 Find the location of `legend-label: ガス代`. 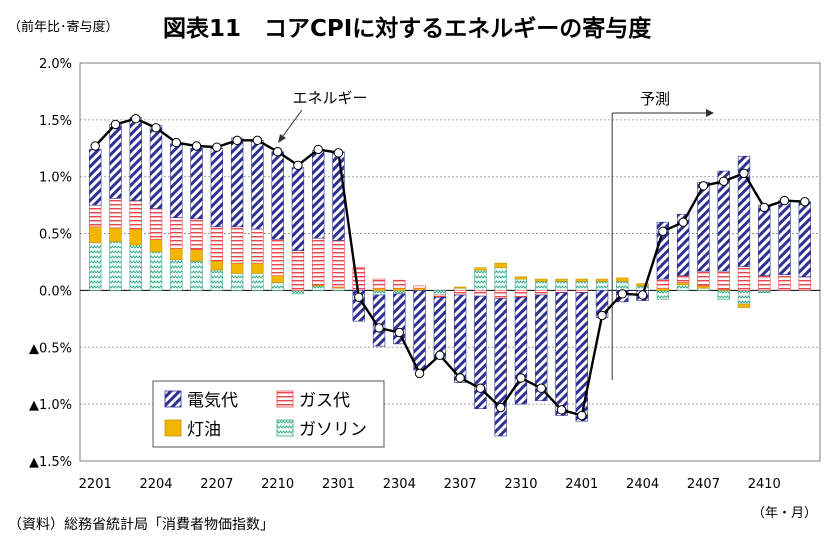

legend-label: ガス代 is located at coordinates (324, 401).